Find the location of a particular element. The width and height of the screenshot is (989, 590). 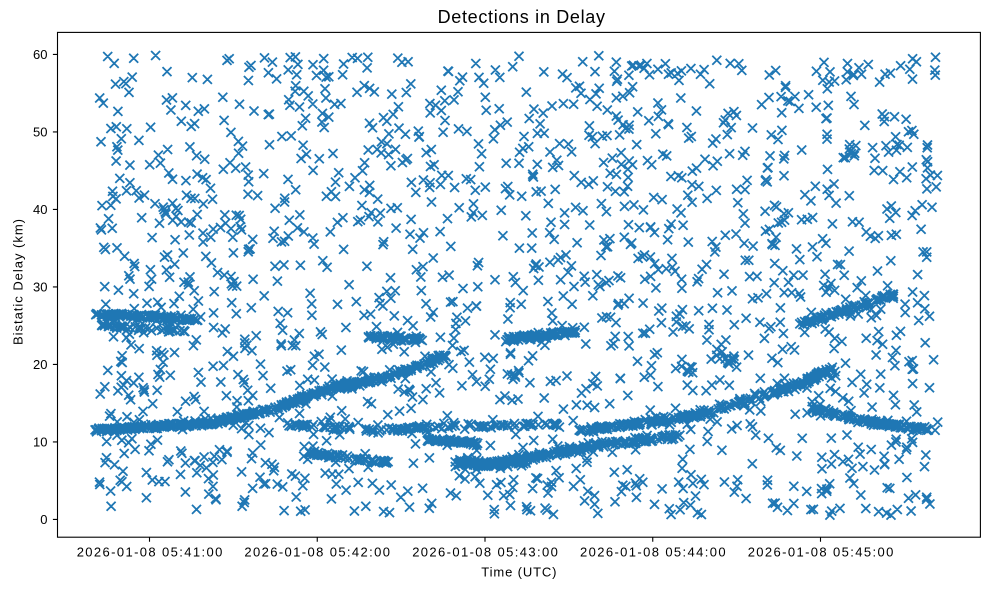

svg-text: 50 is located at coordinates (40, 132).